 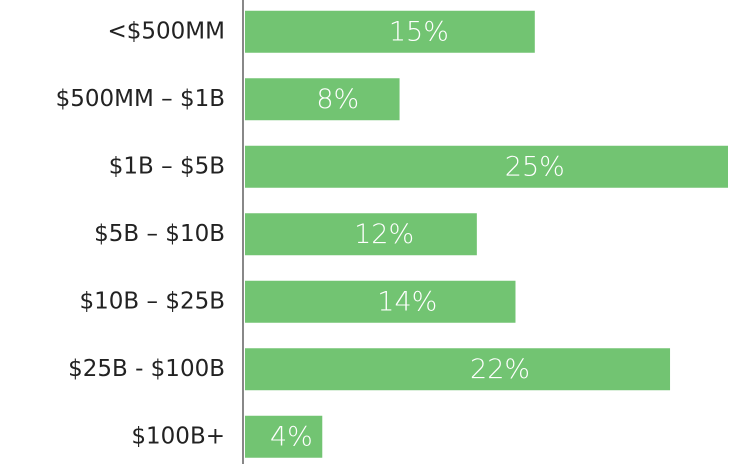 What do you see at coordinates (419, 31) in the screenshot?
I see `value-label: 15%` at bounding box center [419, 31].